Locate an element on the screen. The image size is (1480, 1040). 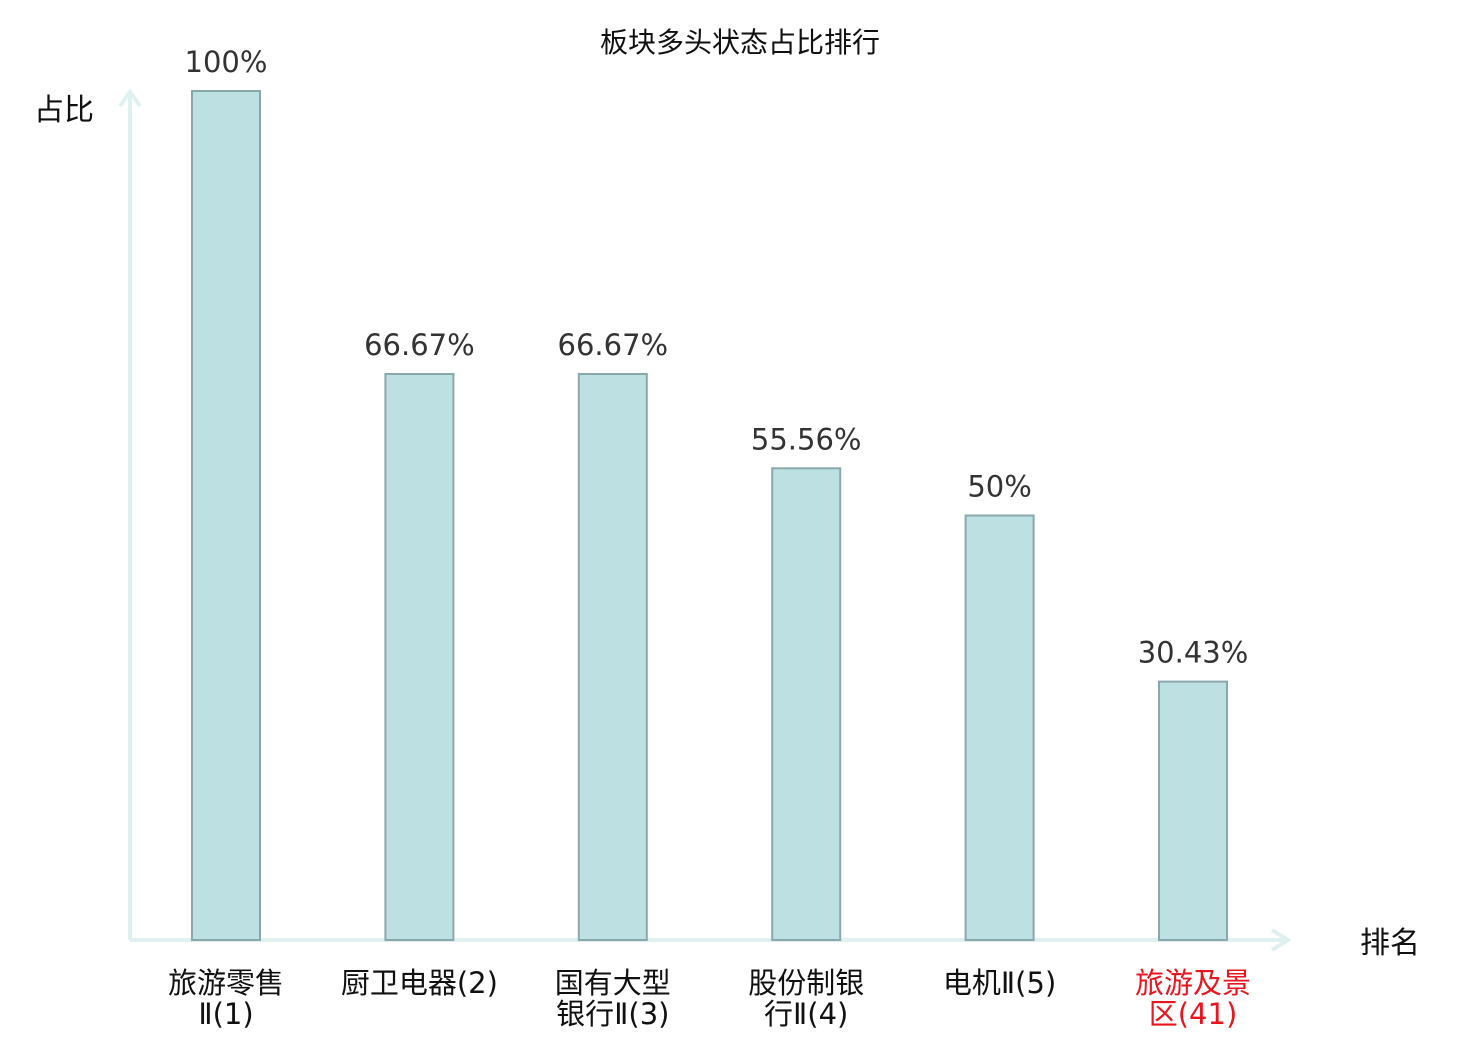
bar-value-label-4: 55.56% is located at coordinates (806, 439).